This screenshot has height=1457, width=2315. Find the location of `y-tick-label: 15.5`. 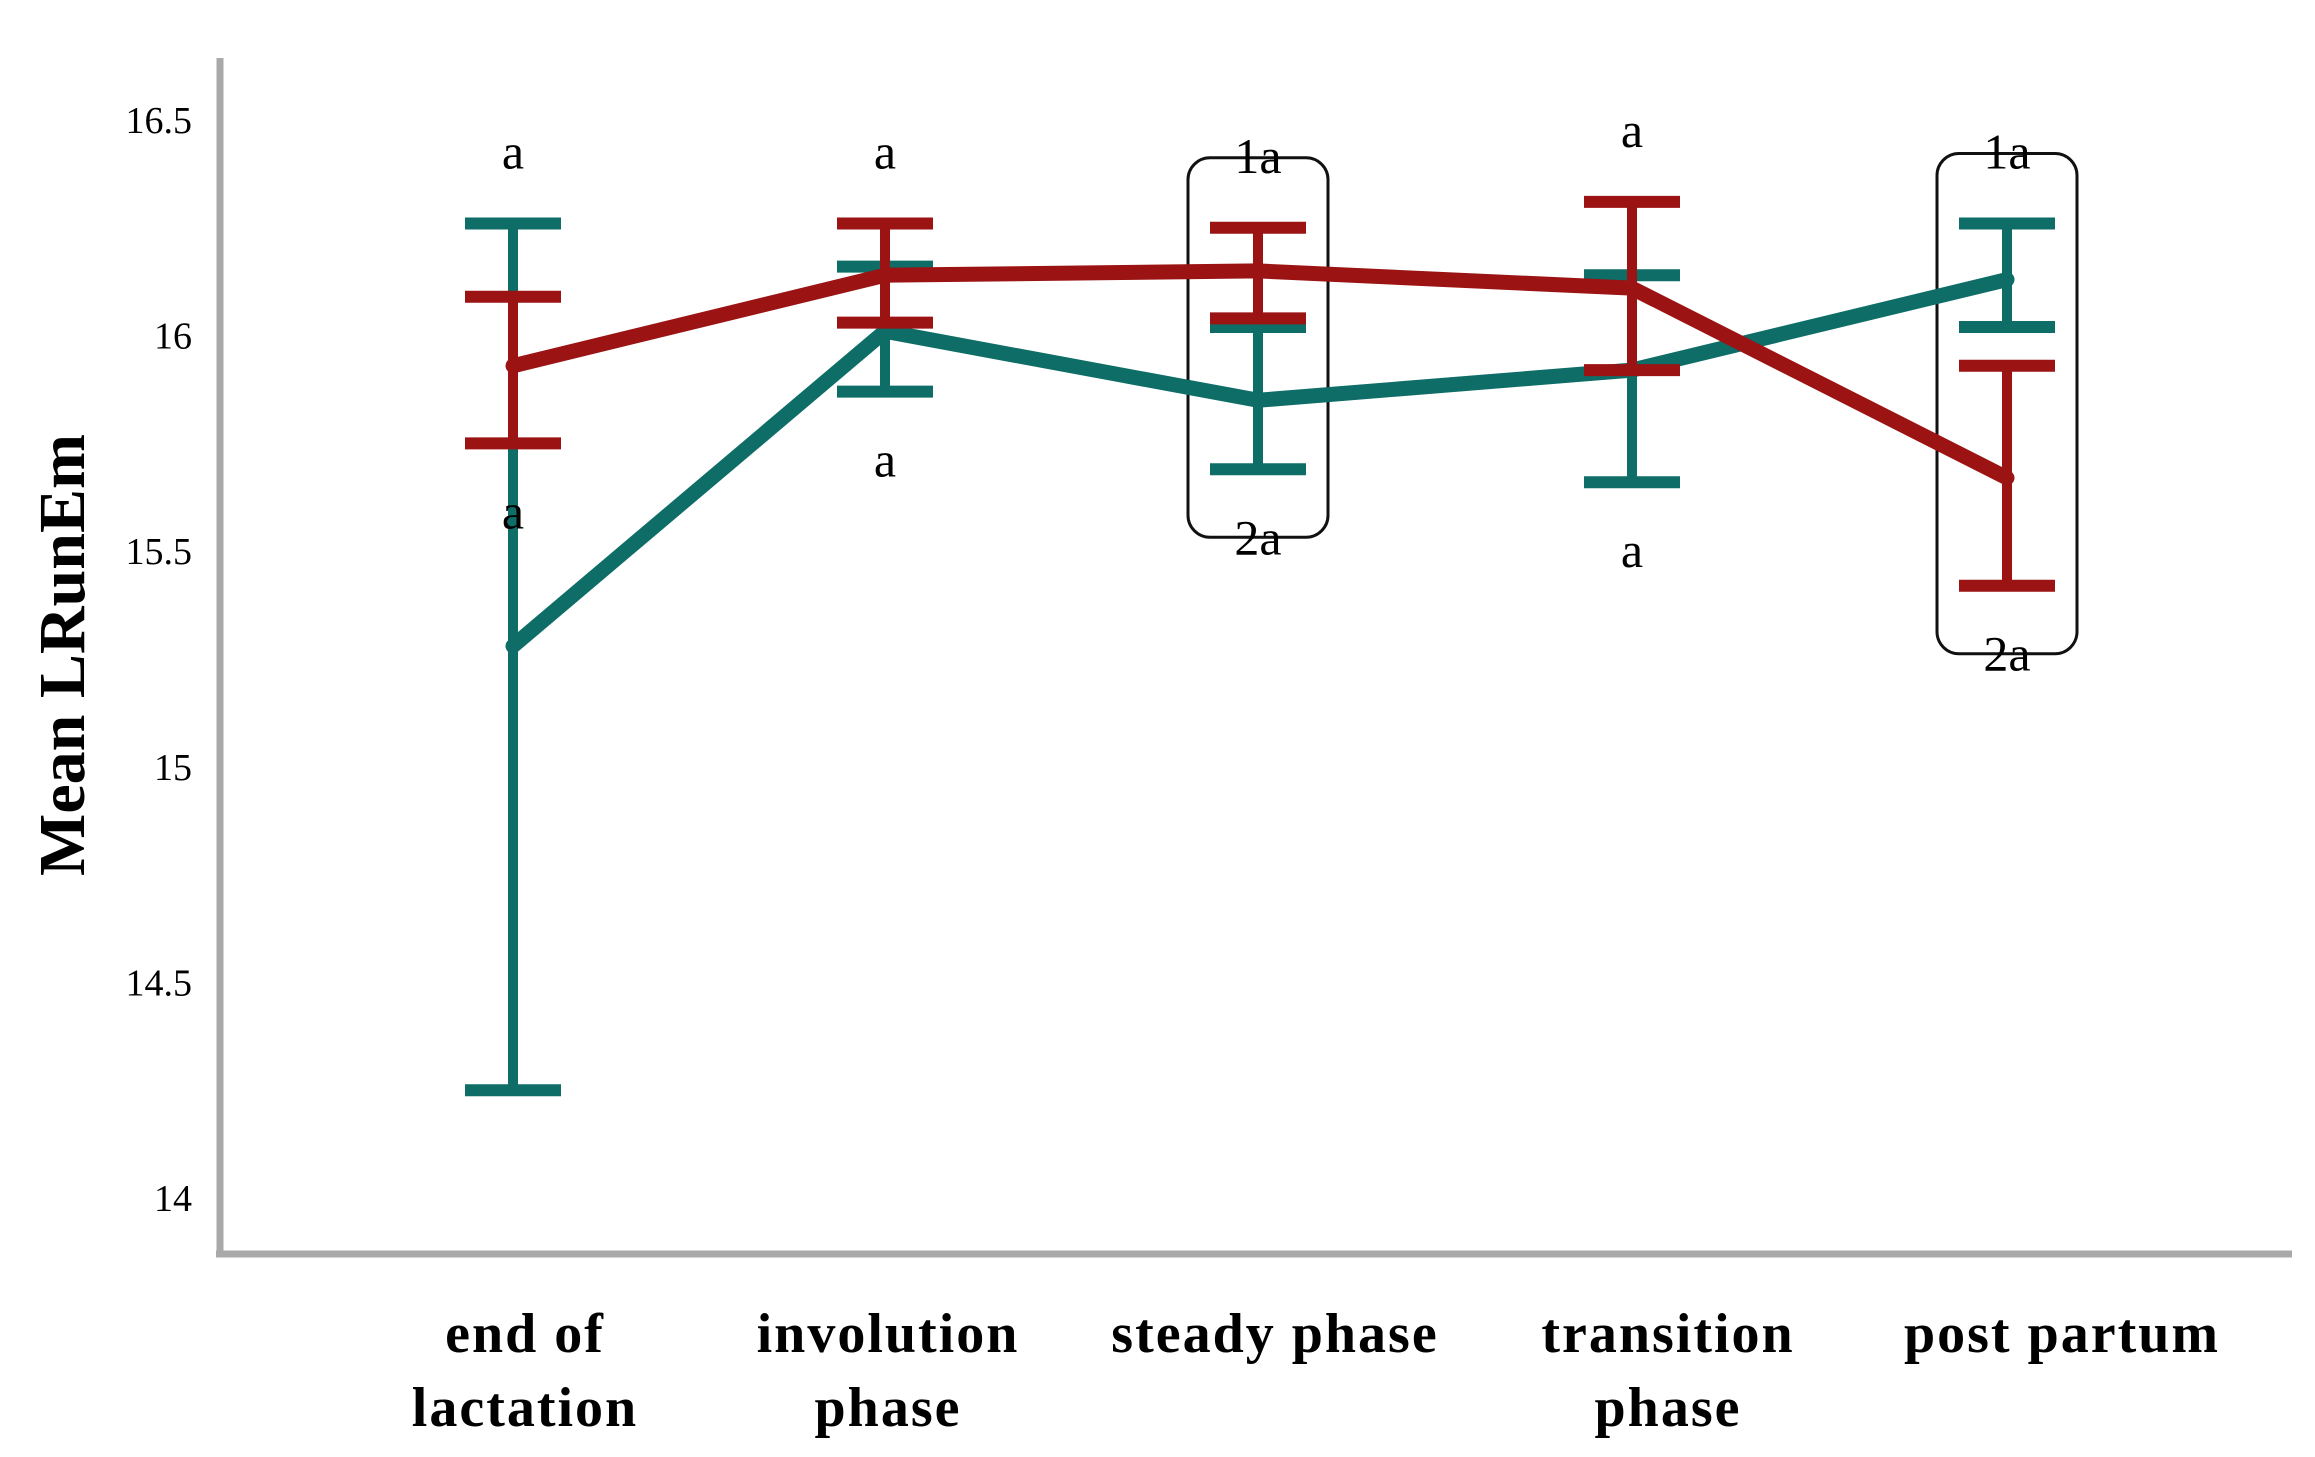

y-tick-label: 15.5 is located at coordinates (159, 552).